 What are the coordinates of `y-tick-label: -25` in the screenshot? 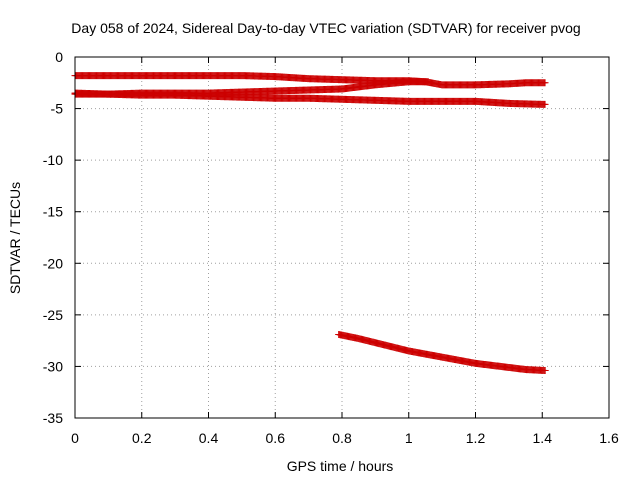 It's located at (53, 315).